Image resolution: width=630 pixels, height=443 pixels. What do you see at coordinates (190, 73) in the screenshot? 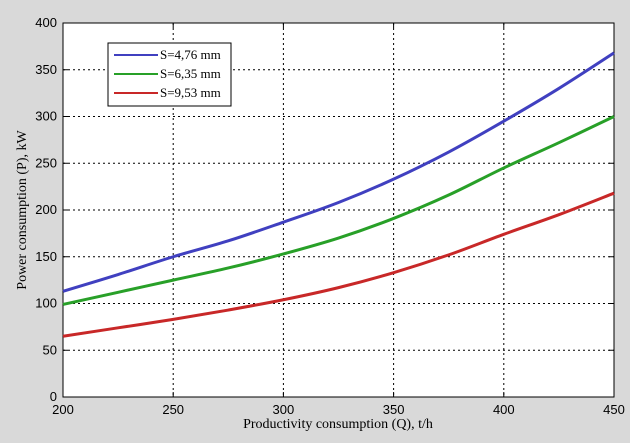
I see `legend-entry-label: S=6,35 mm` at bounding box center [190, 73].